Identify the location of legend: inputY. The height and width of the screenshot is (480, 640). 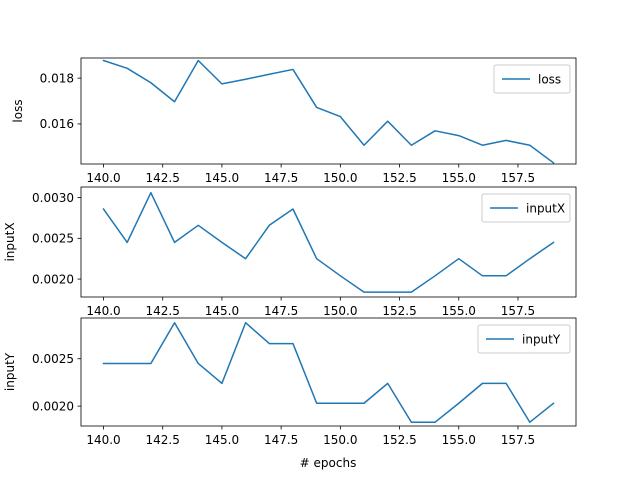
(524, 339).